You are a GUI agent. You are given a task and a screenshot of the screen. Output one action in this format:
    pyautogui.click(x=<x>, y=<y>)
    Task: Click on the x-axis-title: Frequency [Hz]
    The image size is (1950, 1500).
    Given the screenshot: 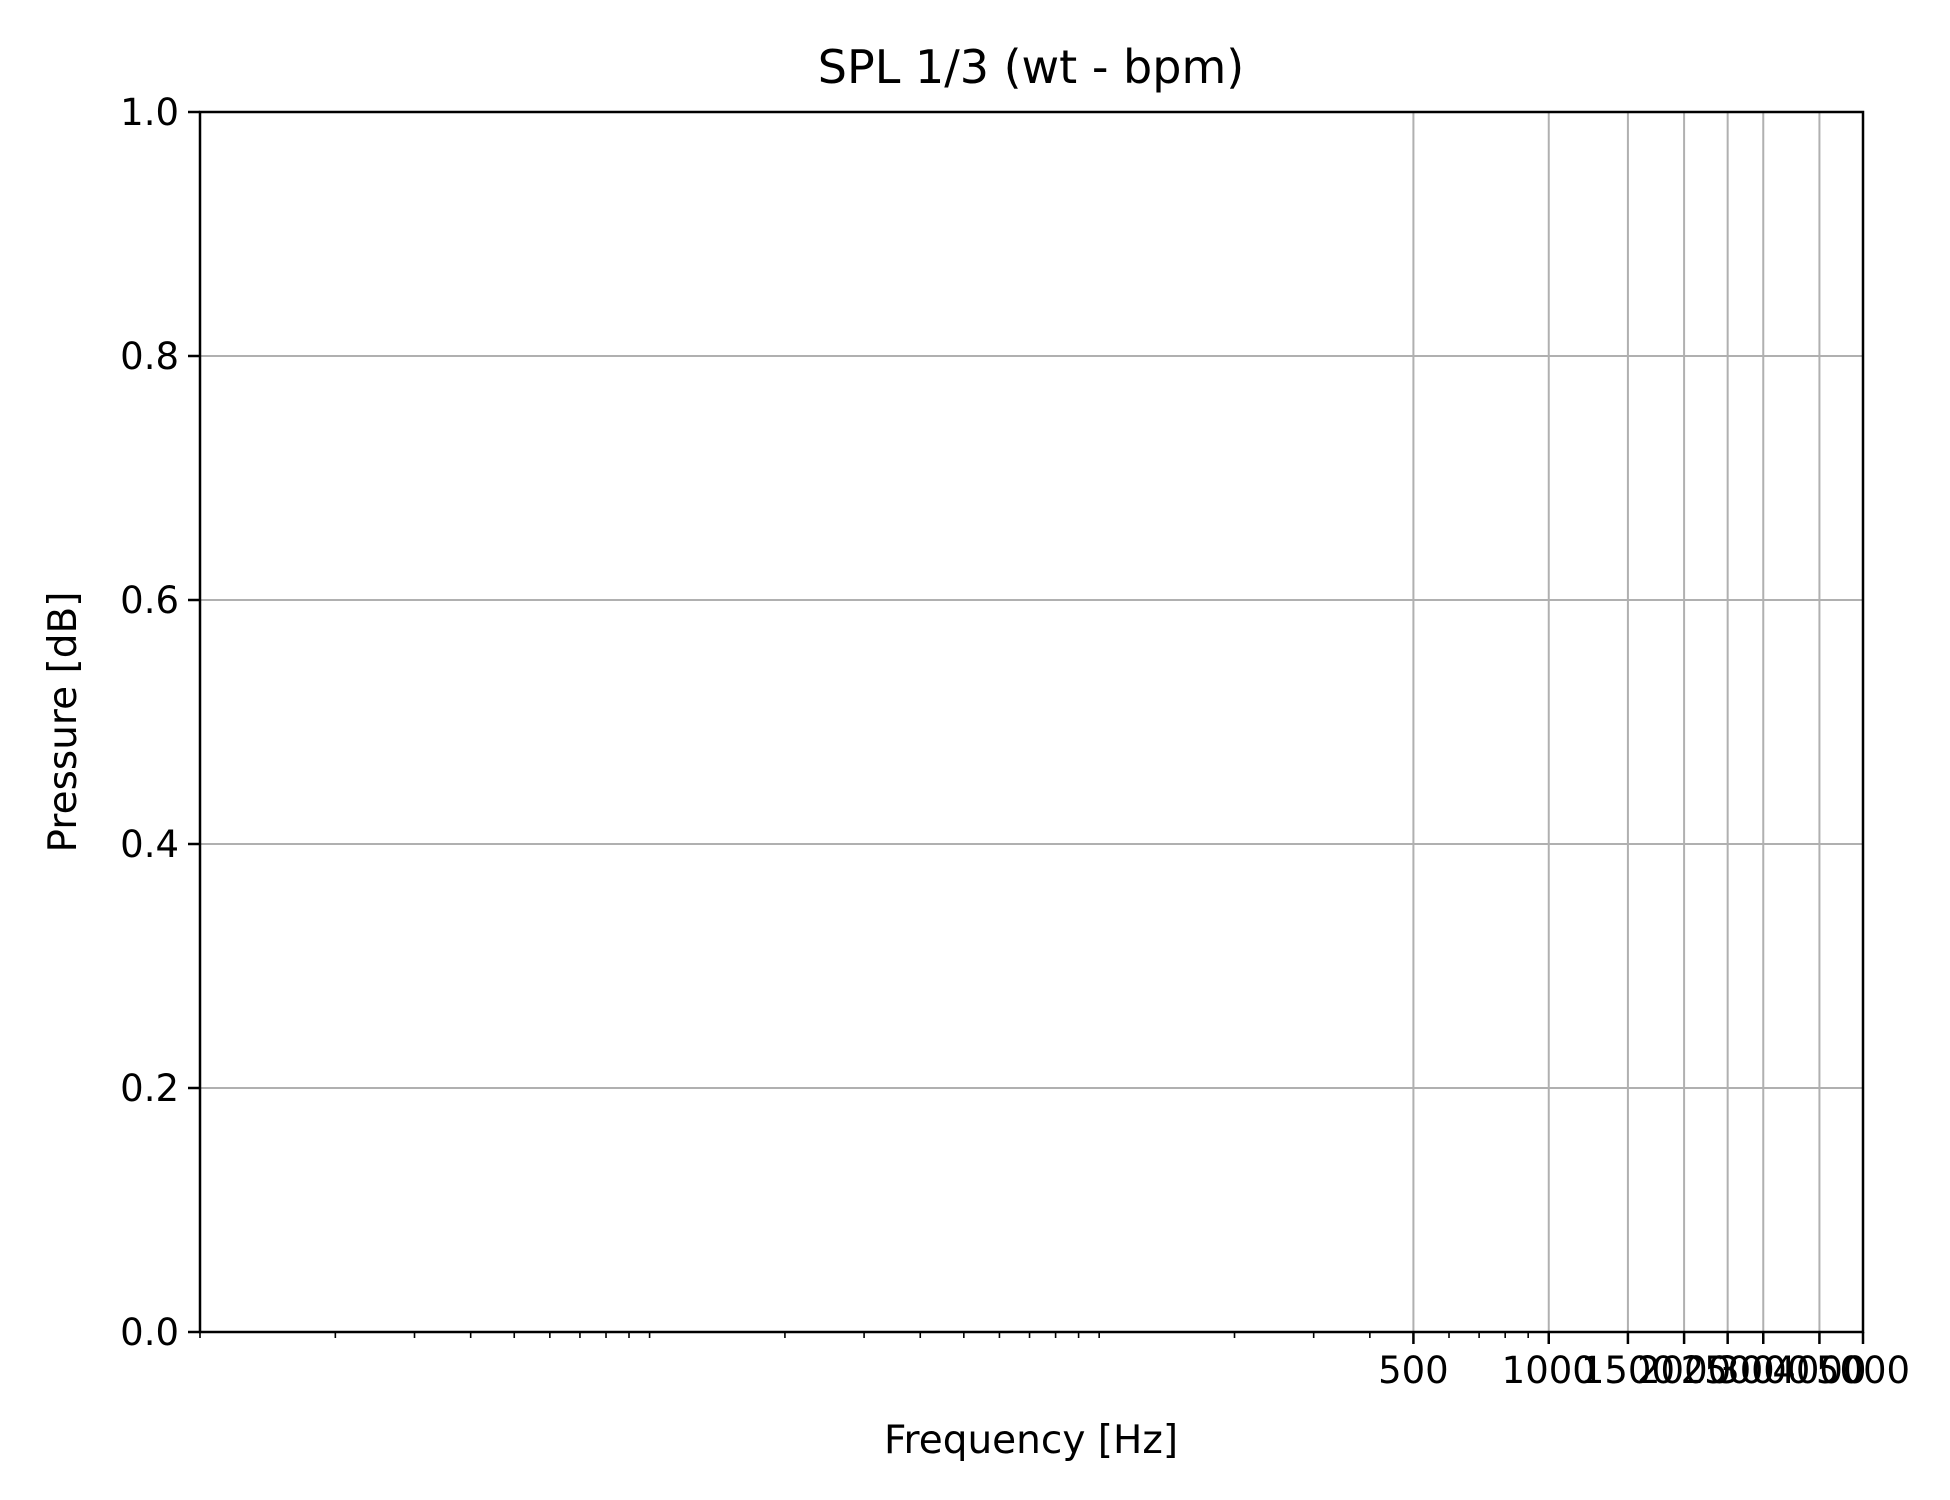 What is the action you would take?
    pyautogui.click(x=1031, y=1440)
    